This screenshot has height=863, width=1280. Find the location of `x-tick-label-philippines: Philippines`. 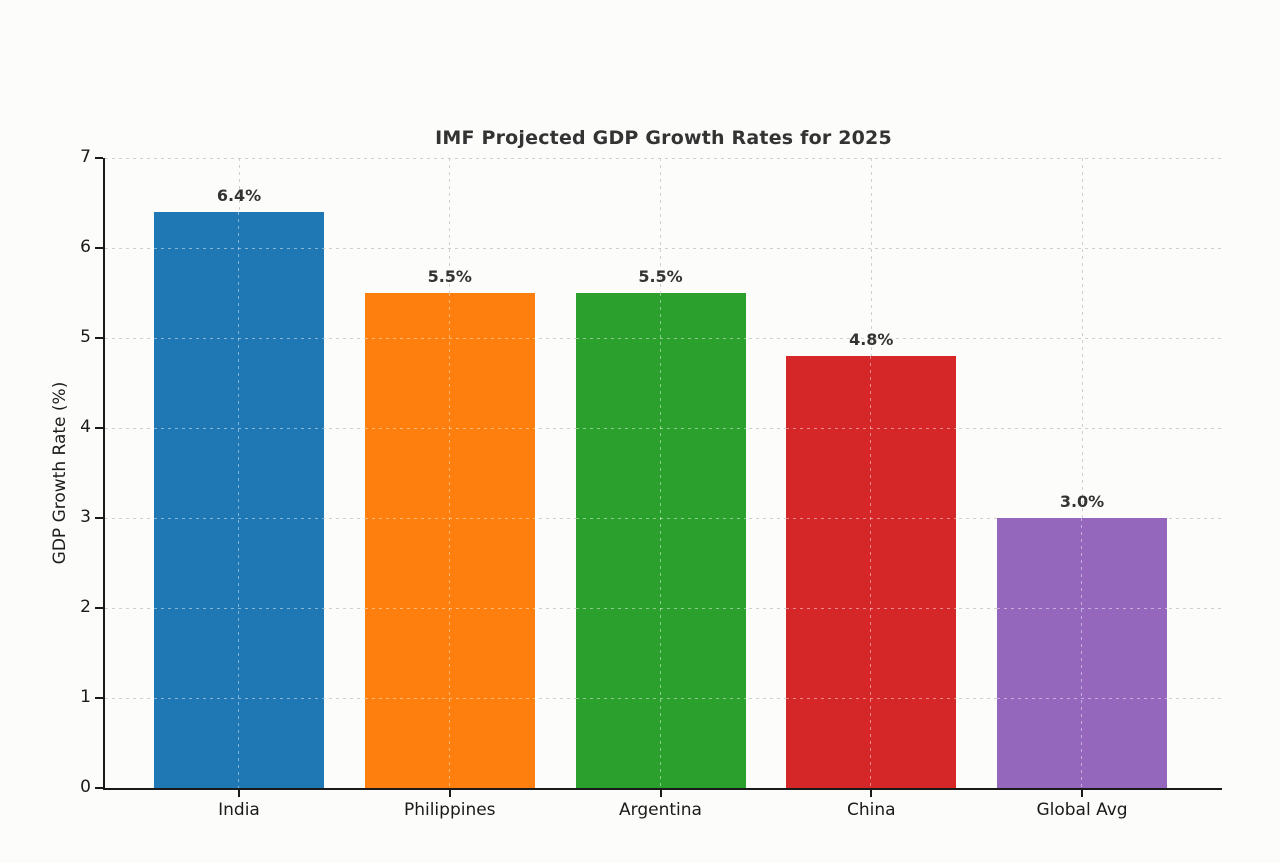

x-tick-label-philippines: Philippines is located at coordinates (449, 810).